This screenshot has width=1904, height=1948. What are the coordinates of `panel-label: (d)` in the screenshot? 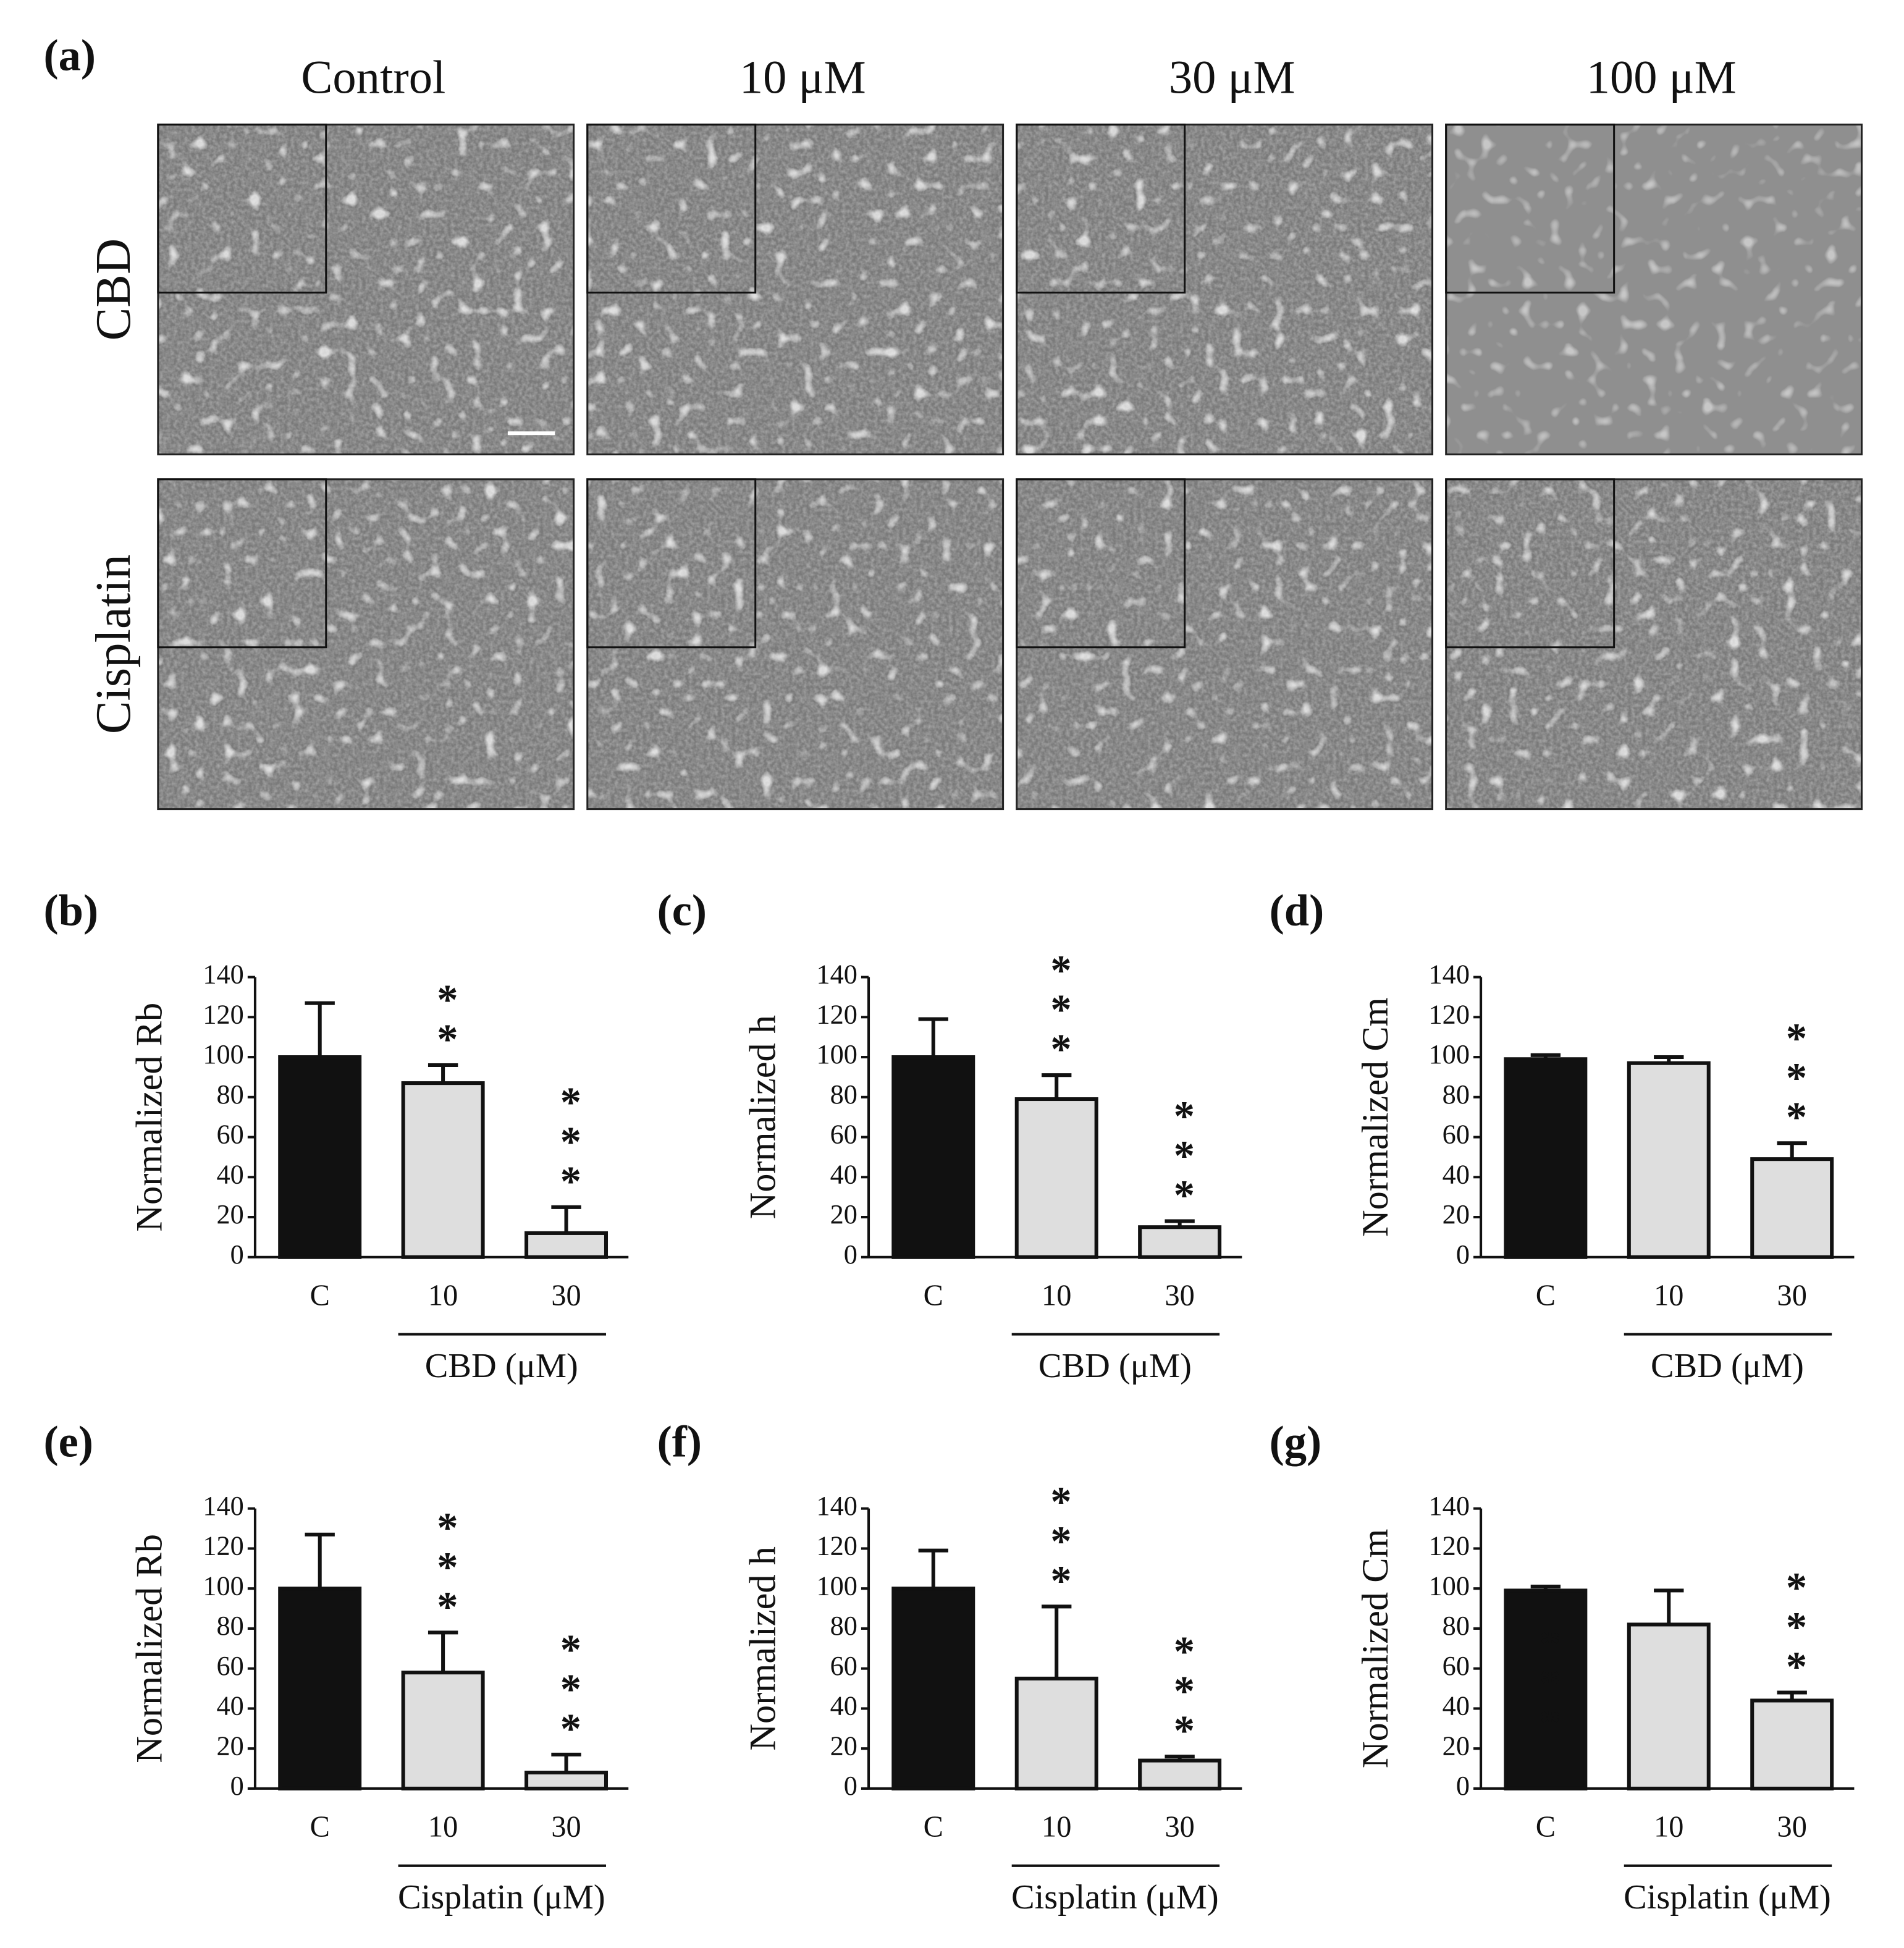 It's located at (1297, 910).